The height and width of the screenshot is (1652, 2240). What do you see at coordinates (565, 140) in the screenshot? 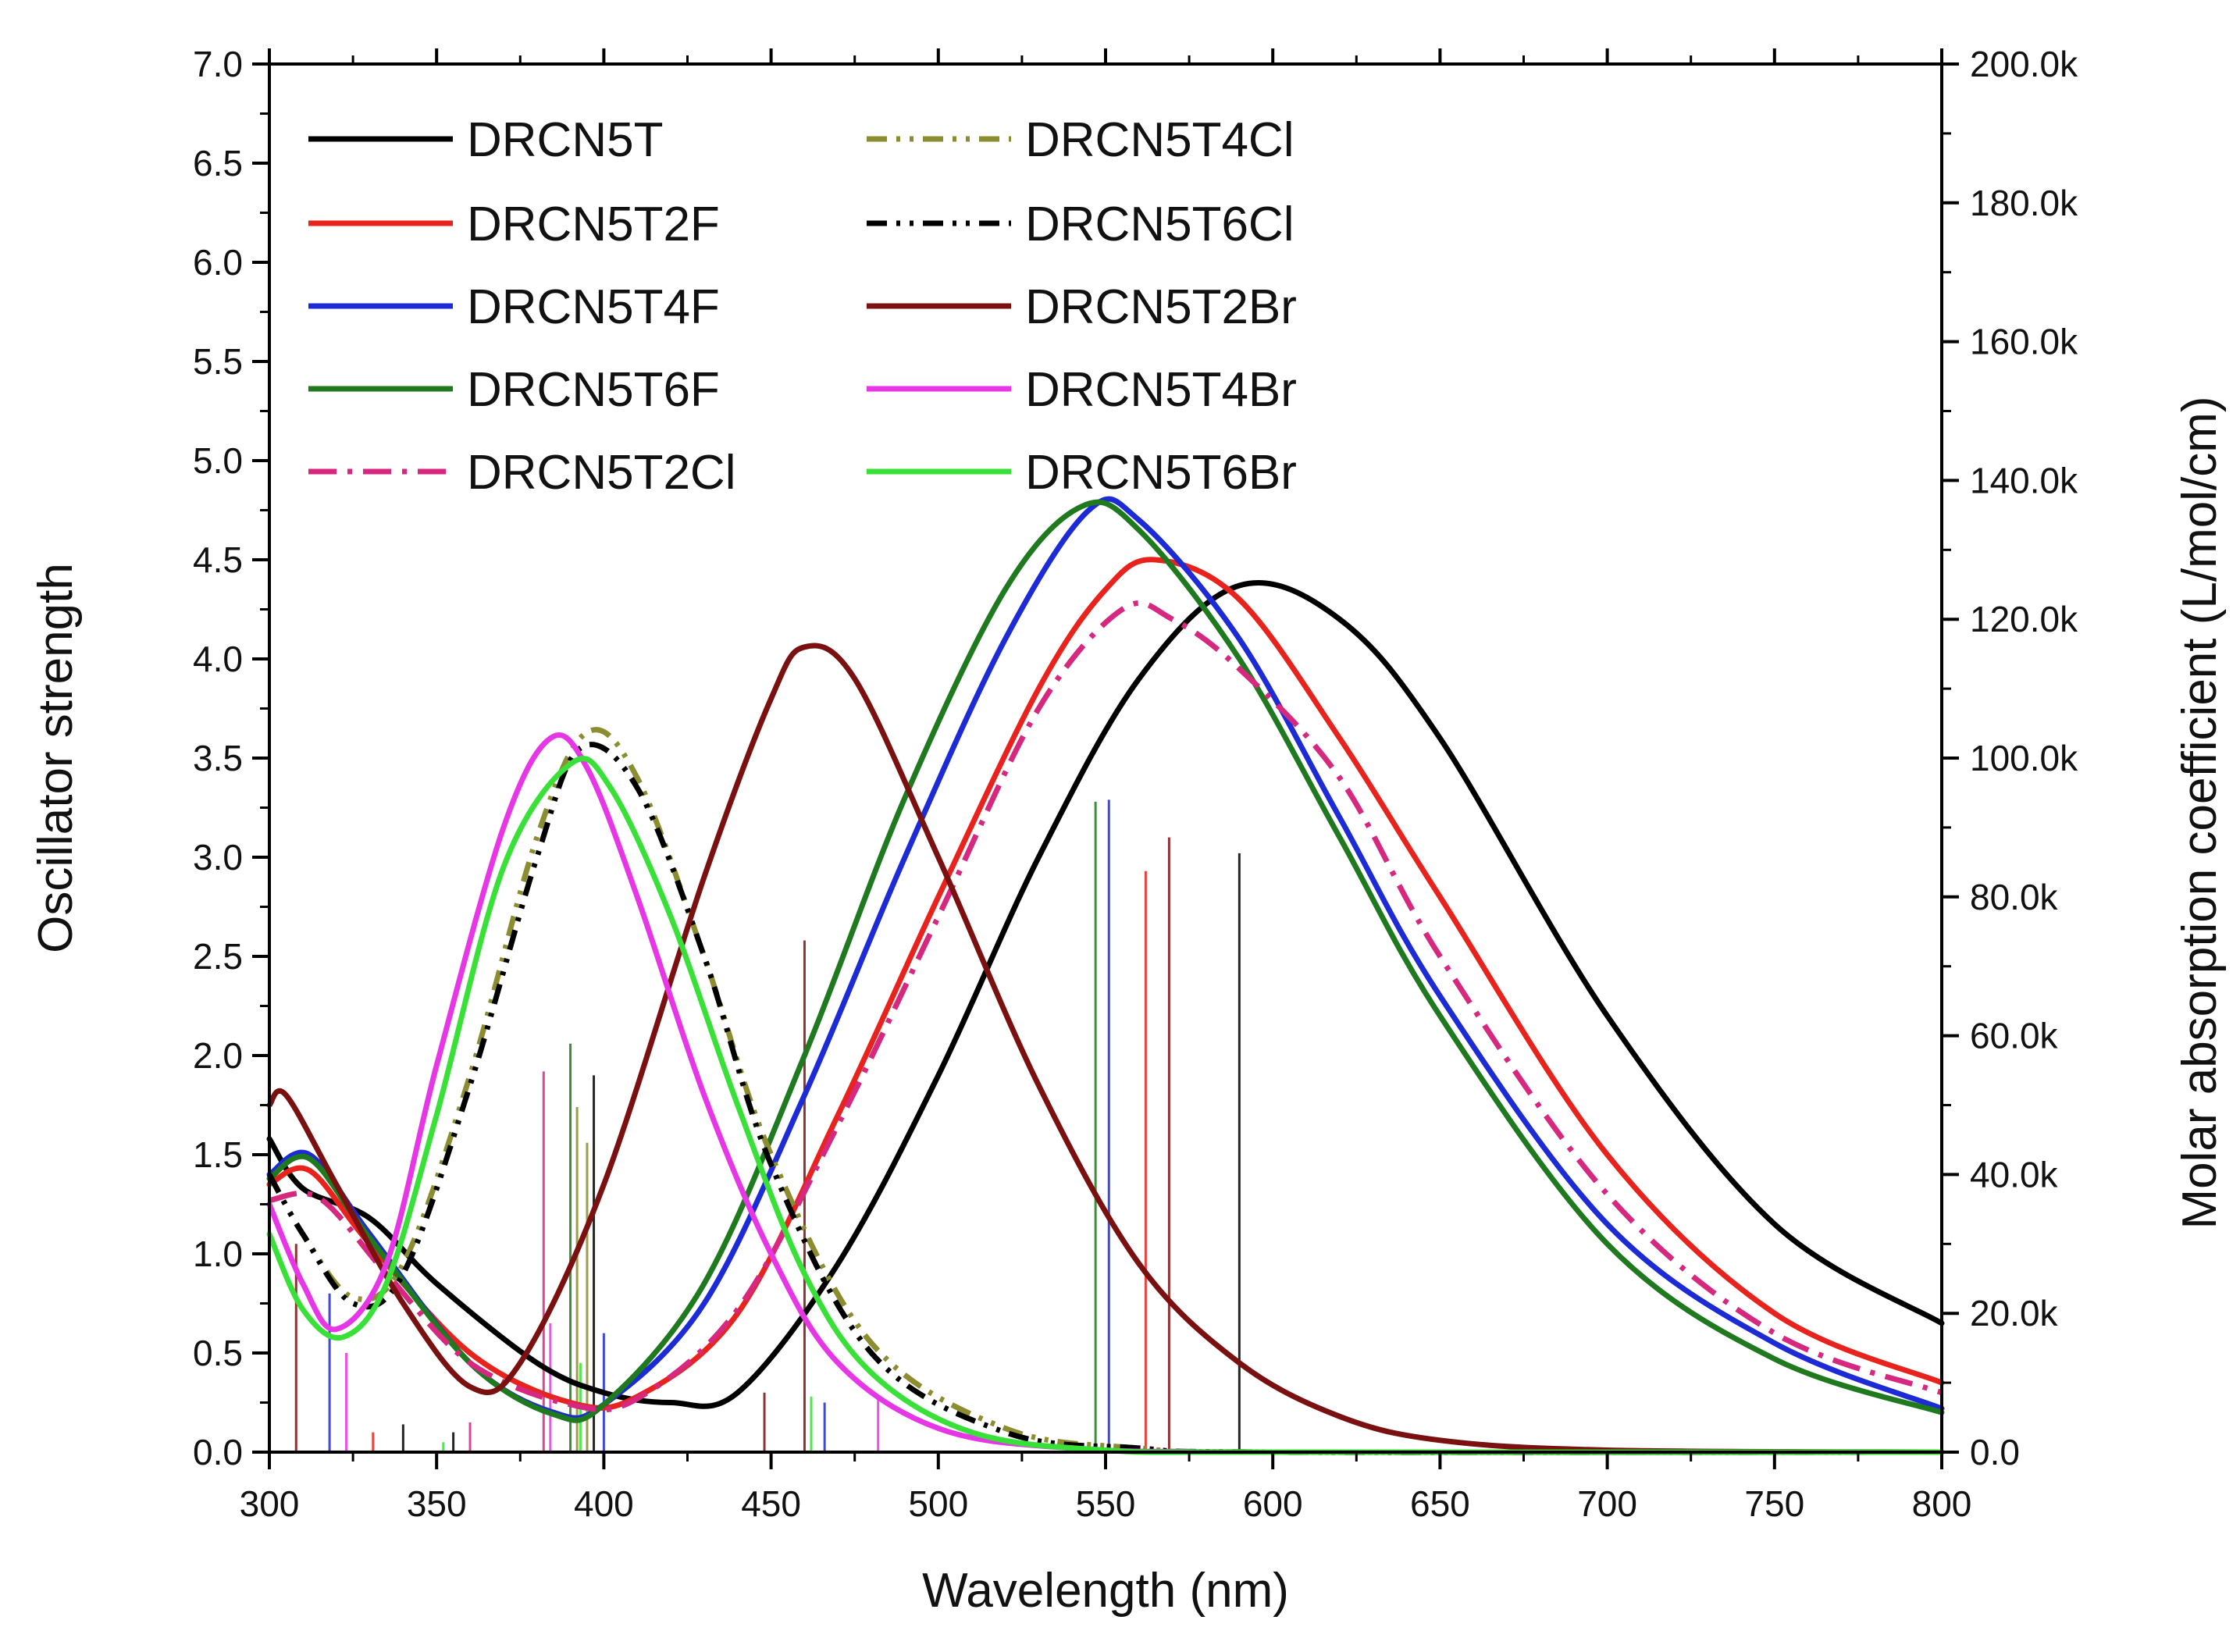
I see `legend-label-DRCN5T: DRCN5T` at bounding box center [565, 140].